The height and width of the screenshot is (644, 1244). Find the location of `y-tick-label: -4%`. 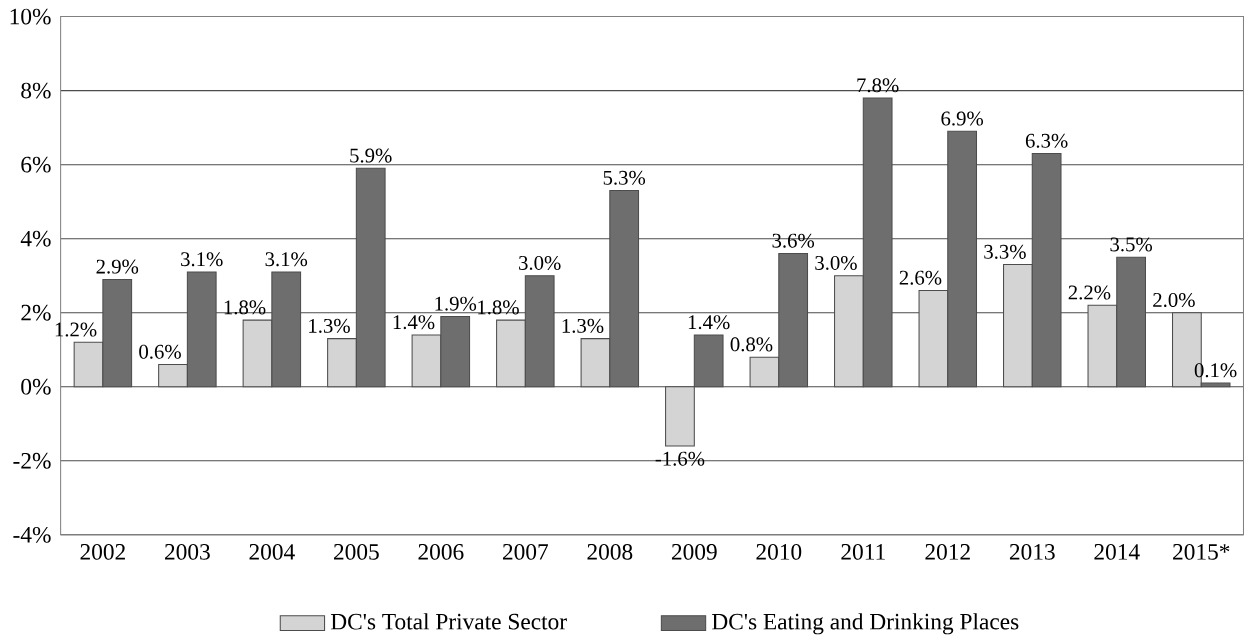

y-tick-label: -4% is located at coordinates (32, 535).